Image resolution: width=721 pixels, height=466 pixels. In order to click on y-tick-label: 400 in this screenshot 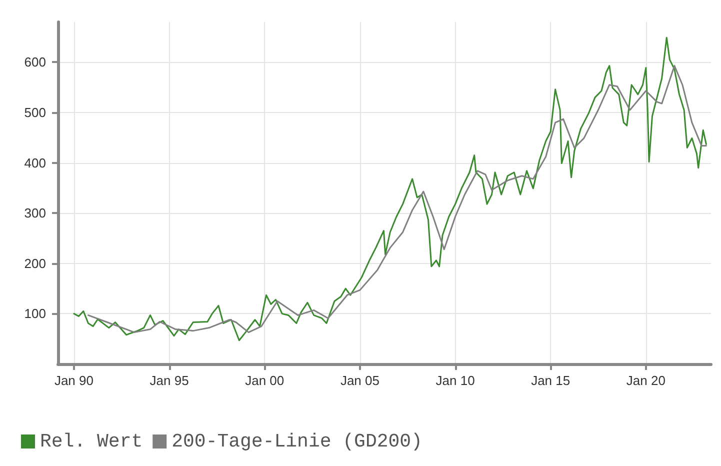, I will do `click(35, 162)`.